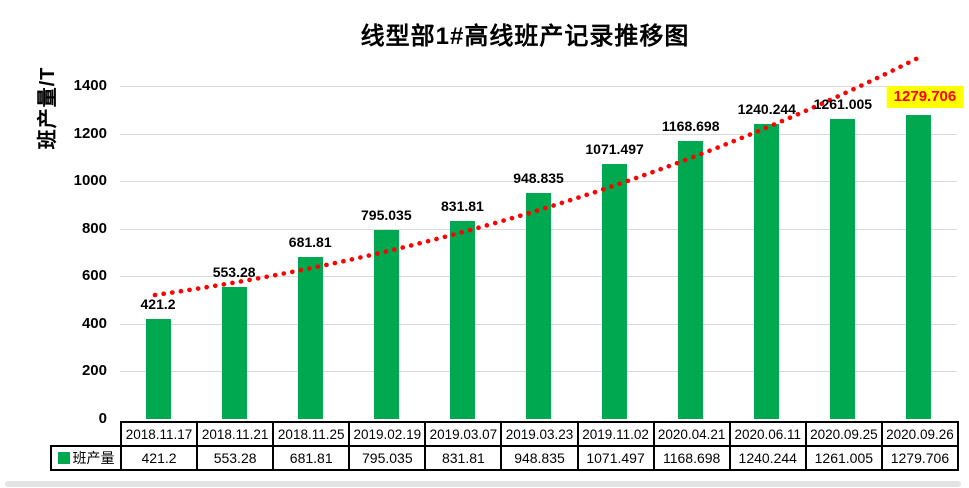  I want to click on y-tick-label: 1000, so click(90, 181).